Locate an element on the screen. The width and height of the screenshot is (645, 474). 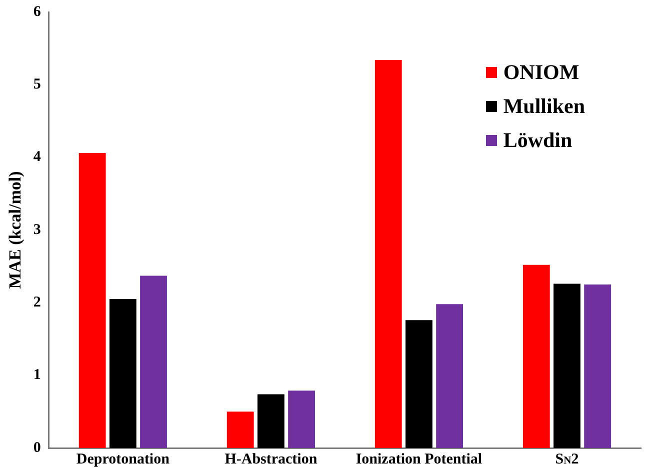
x-tick-label: H-Abstraction is located at coordinates (271, 459).